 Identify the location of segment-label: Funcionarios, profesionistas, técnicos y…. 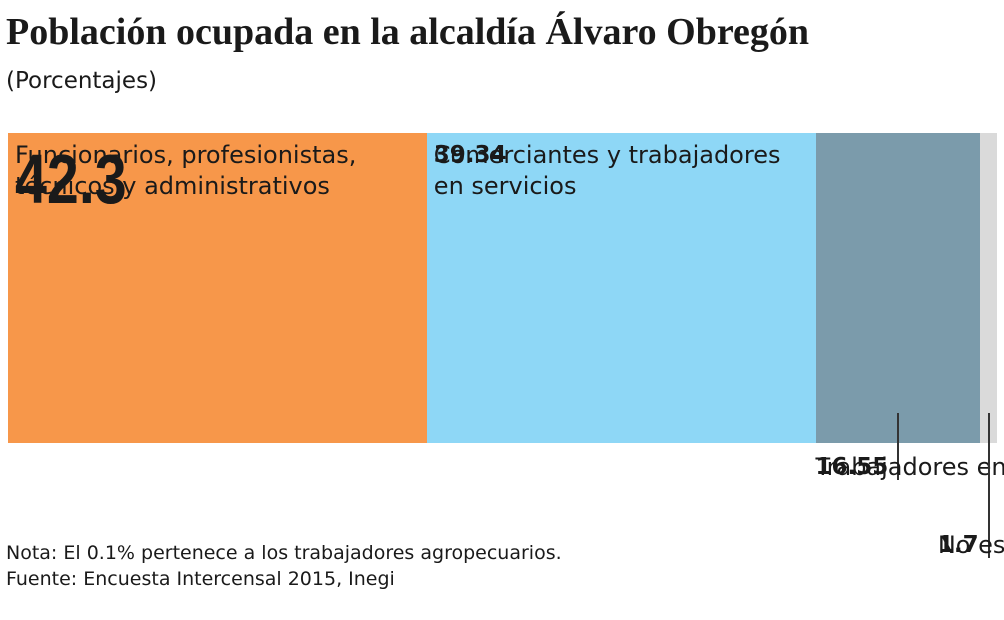
(217, 177).